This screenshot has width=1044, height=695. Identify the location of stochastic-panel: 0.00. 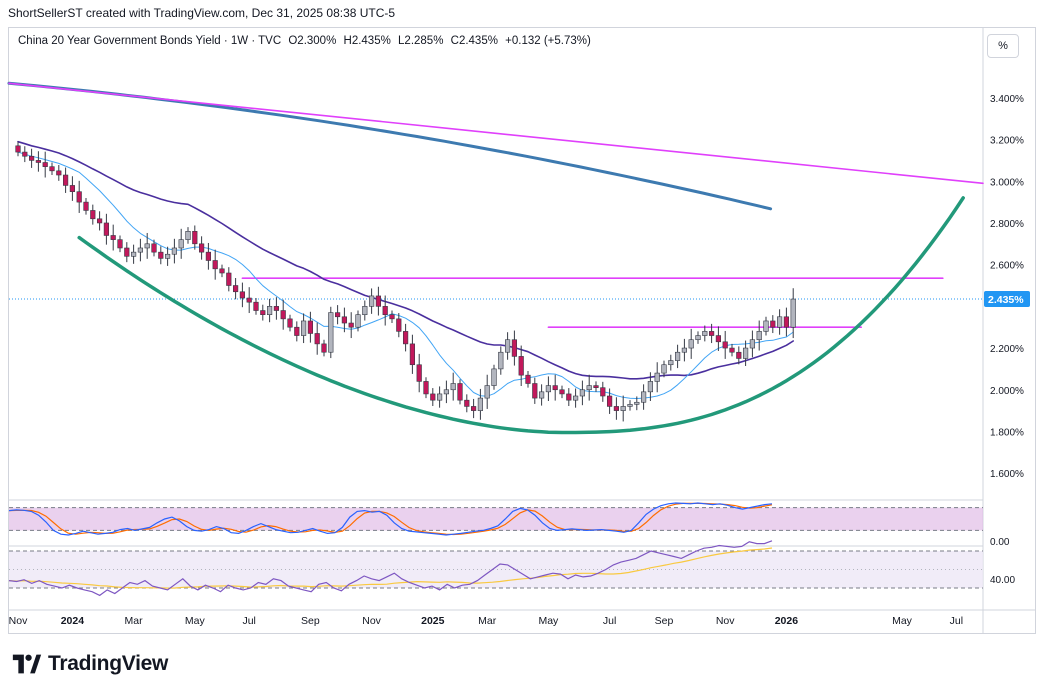
(509, 523).